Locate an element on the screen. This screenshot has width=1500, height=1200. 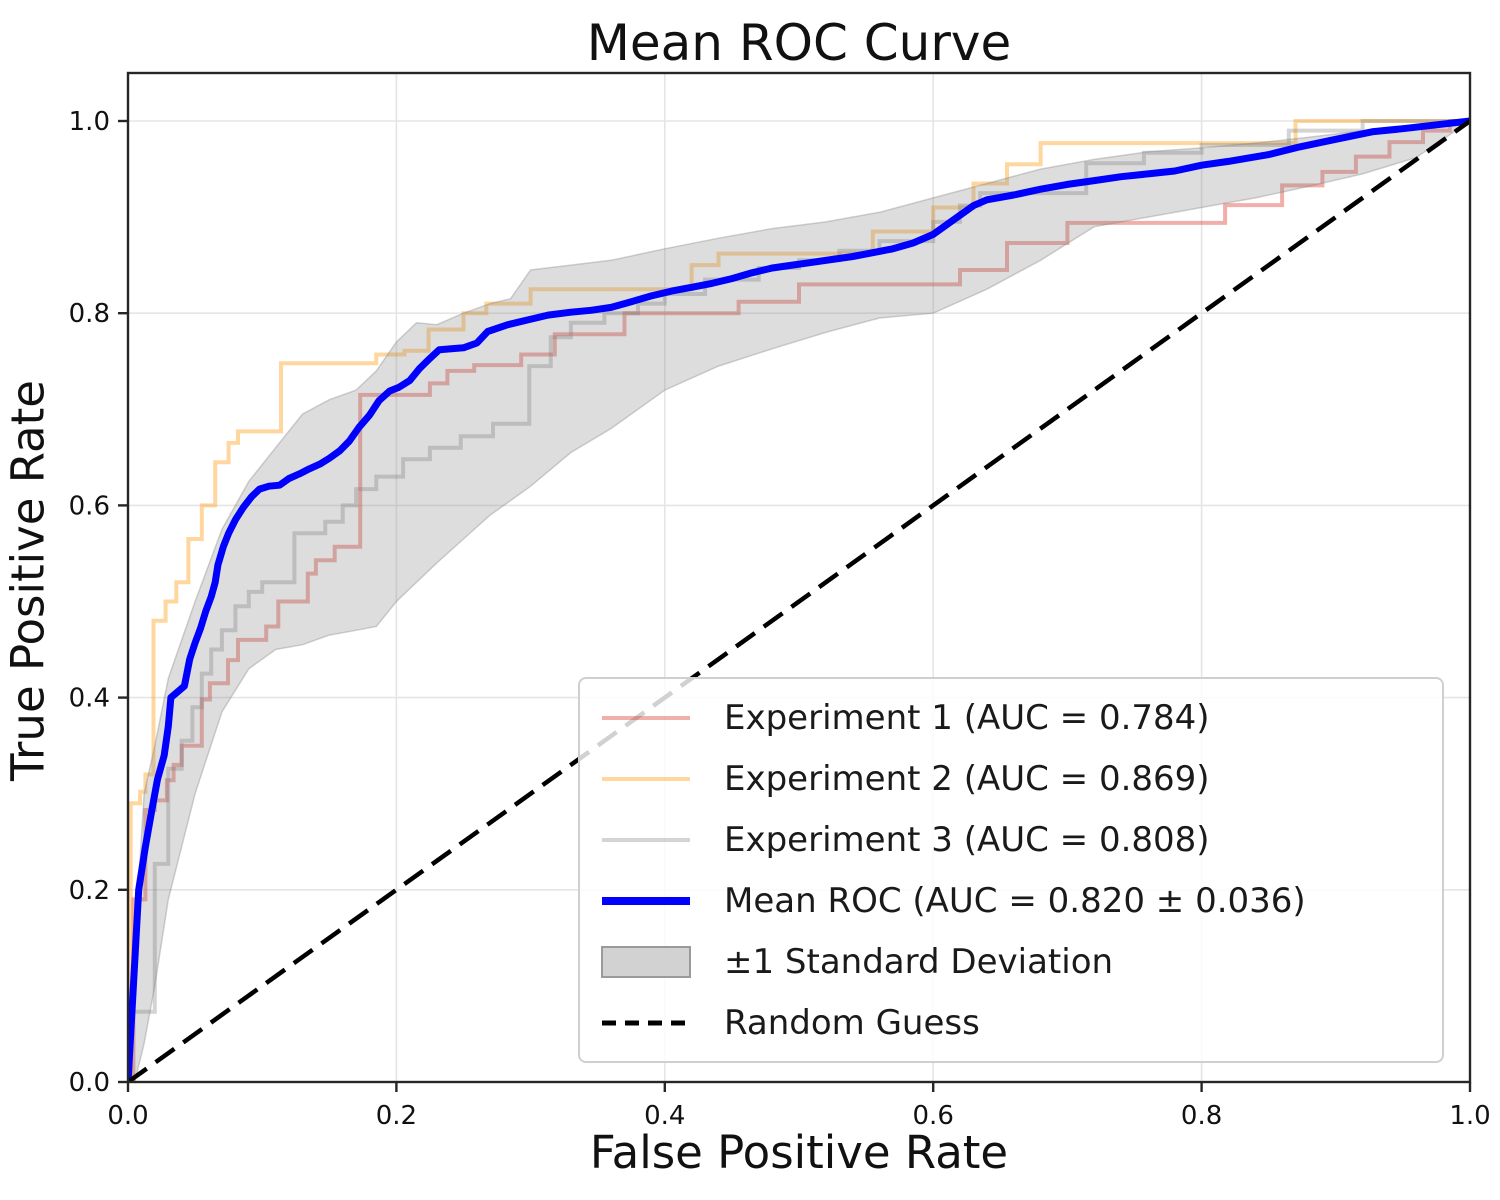
legend-item-experiment-3: Experiment 3 (AUC = 0.808) is located at coordinates (1011, 840).